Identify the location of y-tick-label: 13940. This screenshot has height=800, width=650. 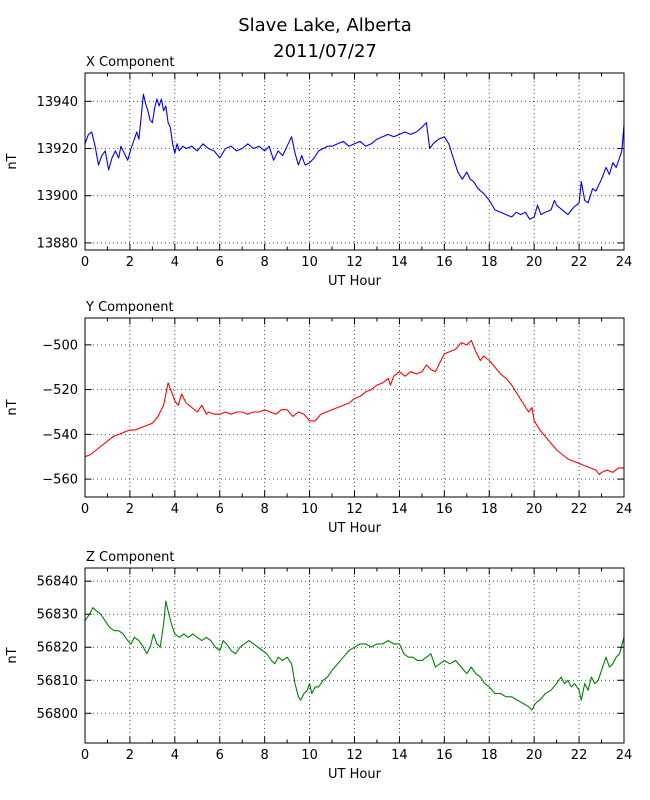
(57, 102).